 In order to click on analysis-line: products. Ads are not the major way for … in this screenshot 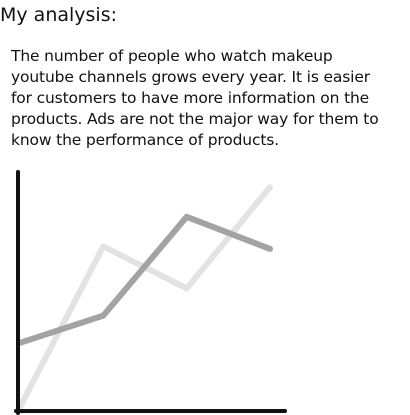, I will do `click(195, 119)`.